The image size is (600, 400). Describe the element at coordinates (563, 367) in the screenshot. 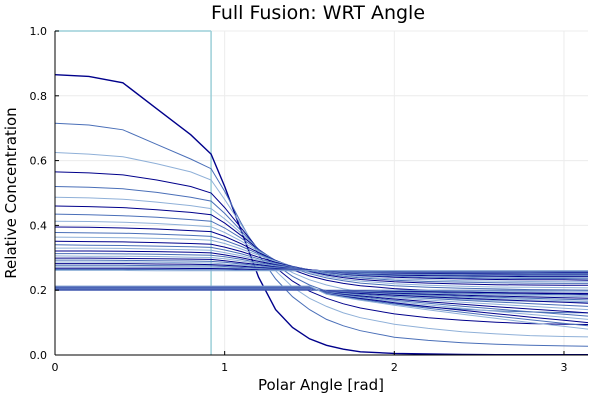

I see `x-tick-label: 3` at that location.